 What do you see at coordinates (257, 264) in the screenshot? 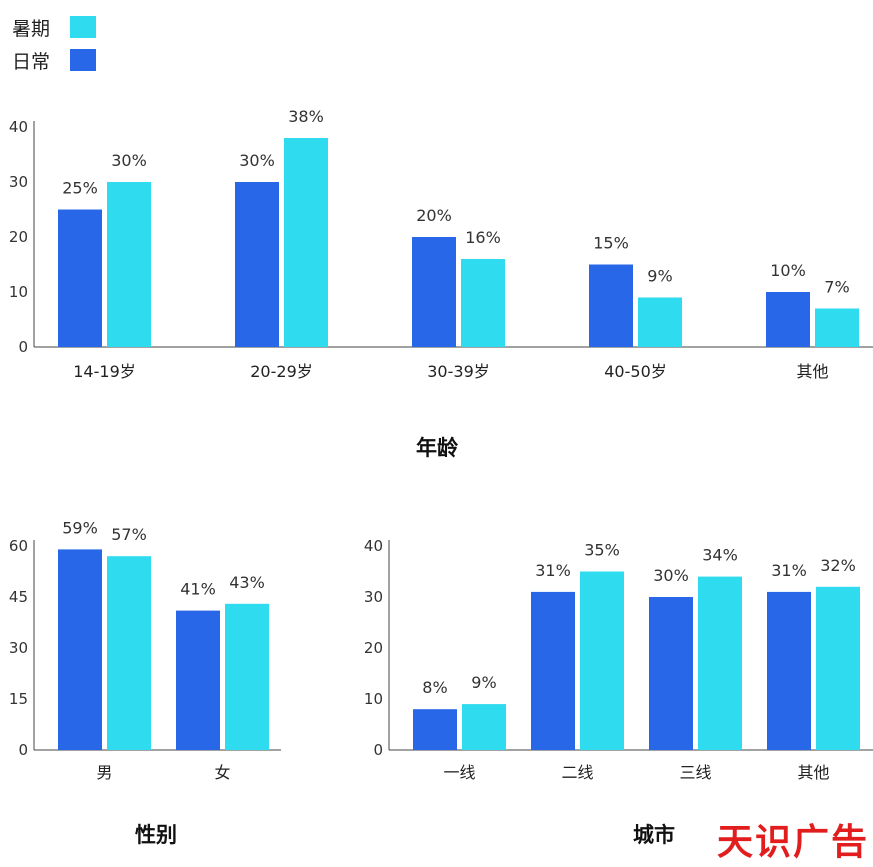
I see `bar-日常-20-29岁` at bounding box center [257, 264].